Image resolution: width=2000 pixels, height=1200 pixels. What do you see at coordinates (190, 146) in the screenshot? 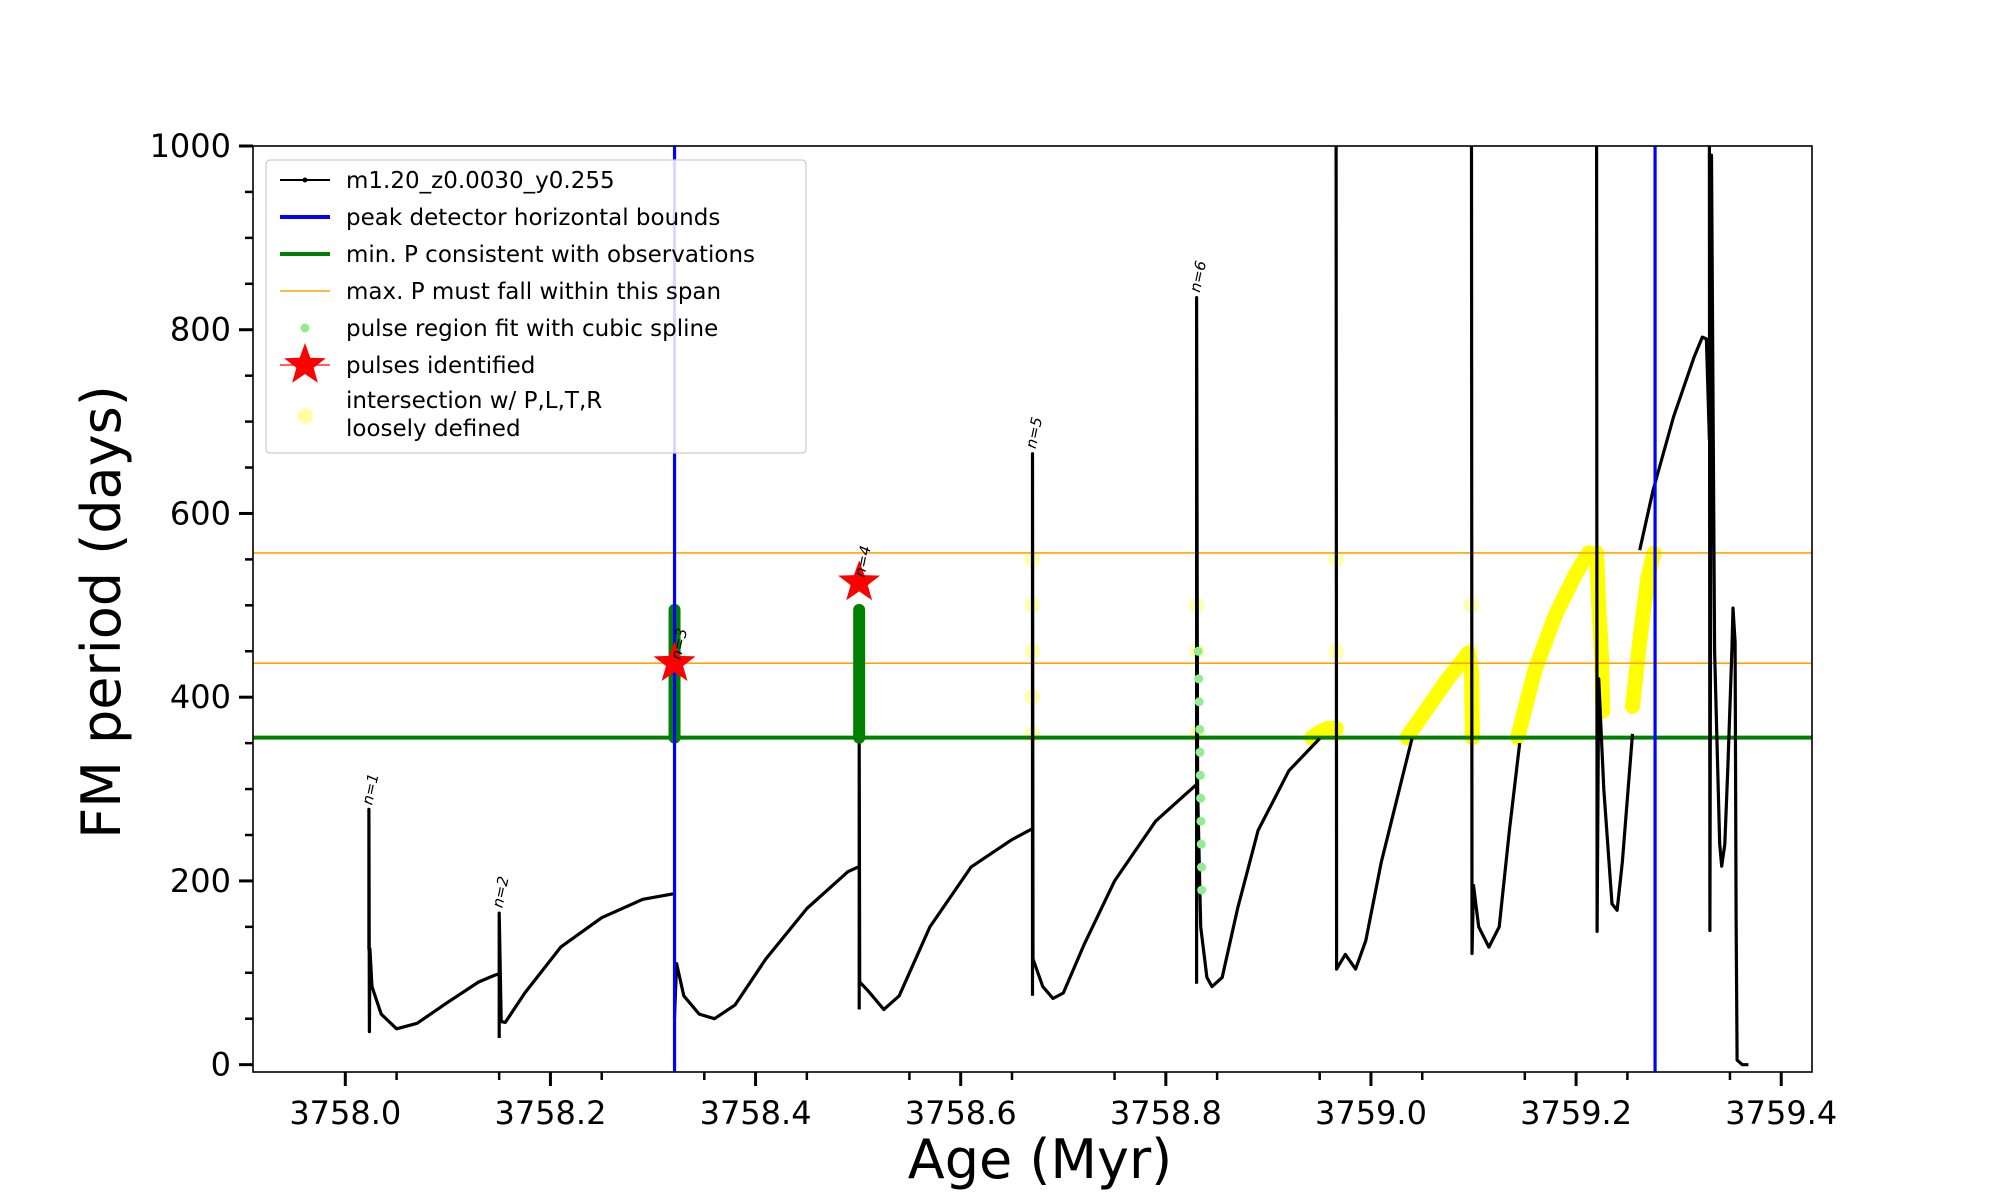
I see `y-tick-label: 1000` at bounding box center [190, 146].